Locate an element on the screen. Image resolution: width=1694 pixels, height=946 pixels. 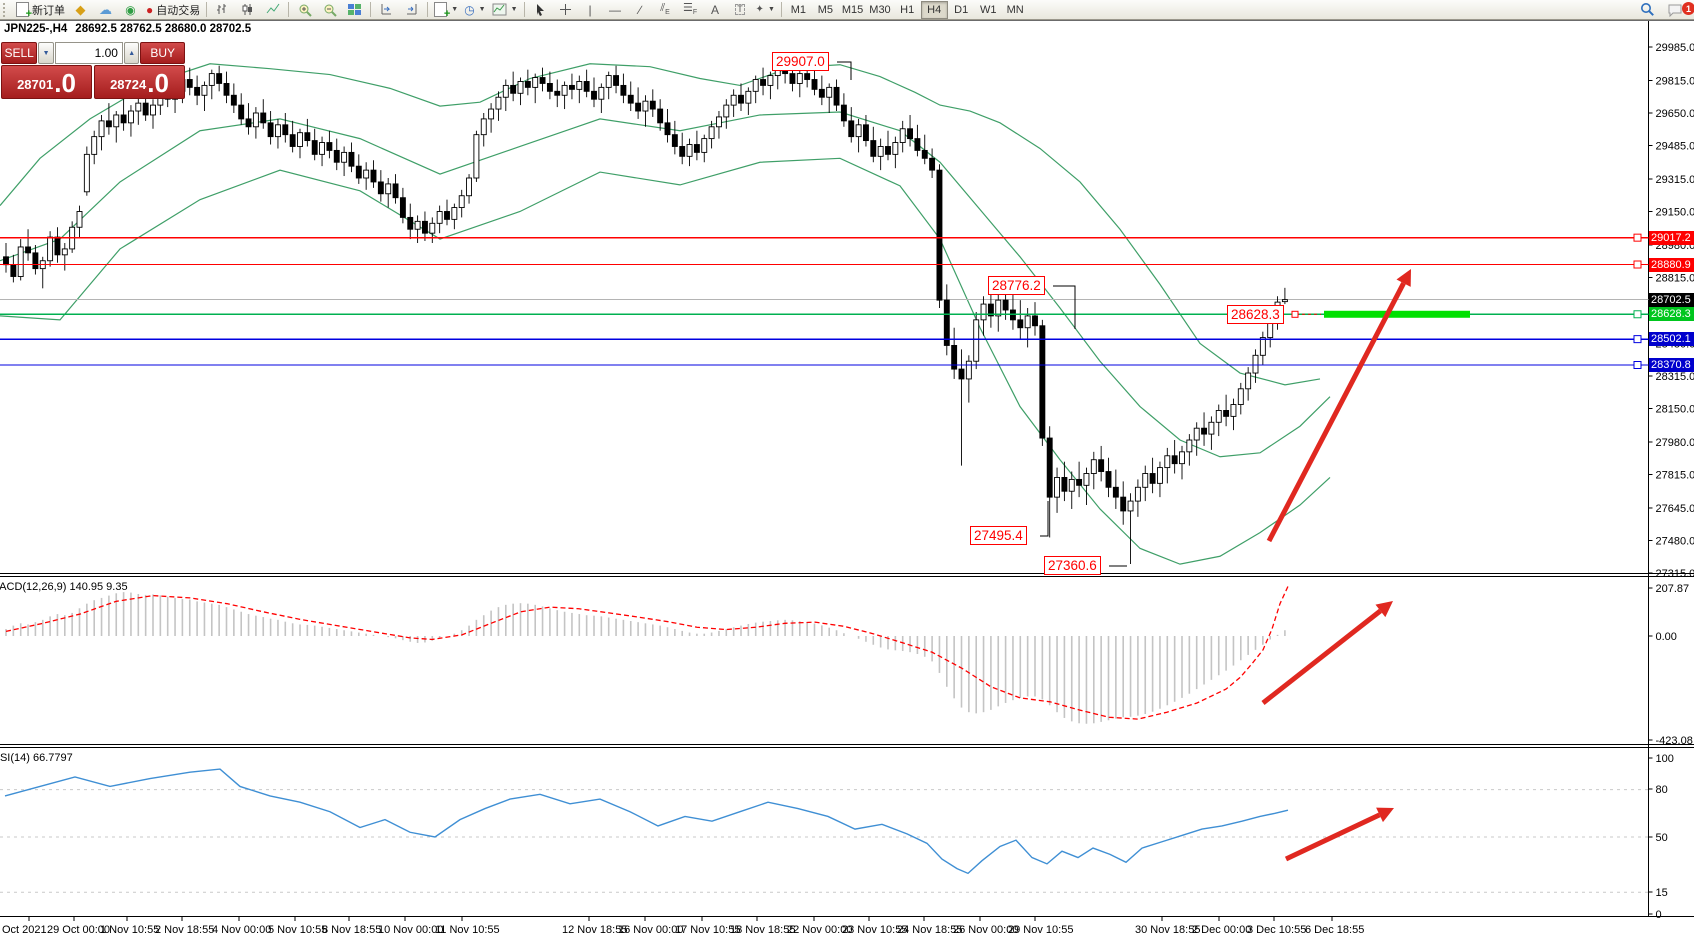
shapes-tool-button: ✦ ▼ is located at coordinates (765, 9).